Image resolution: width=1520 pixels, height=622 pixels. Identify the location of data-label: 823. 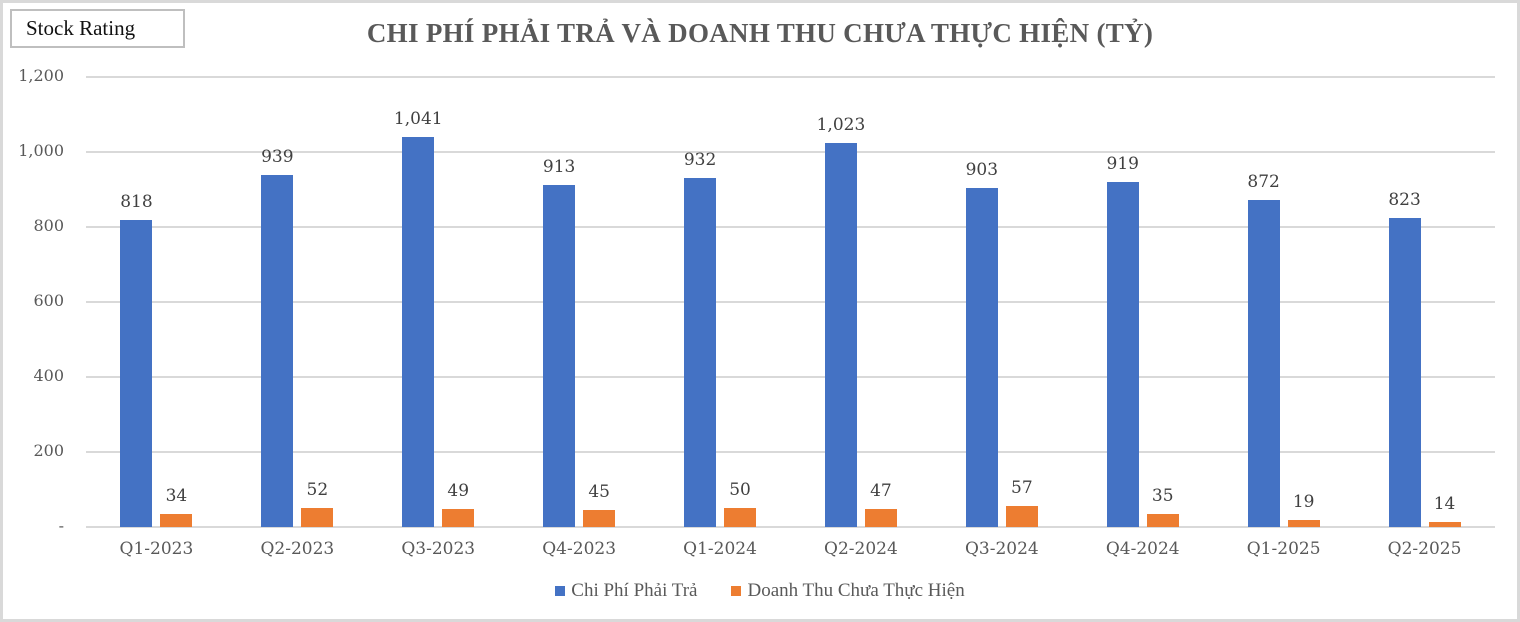
(1404, 200).